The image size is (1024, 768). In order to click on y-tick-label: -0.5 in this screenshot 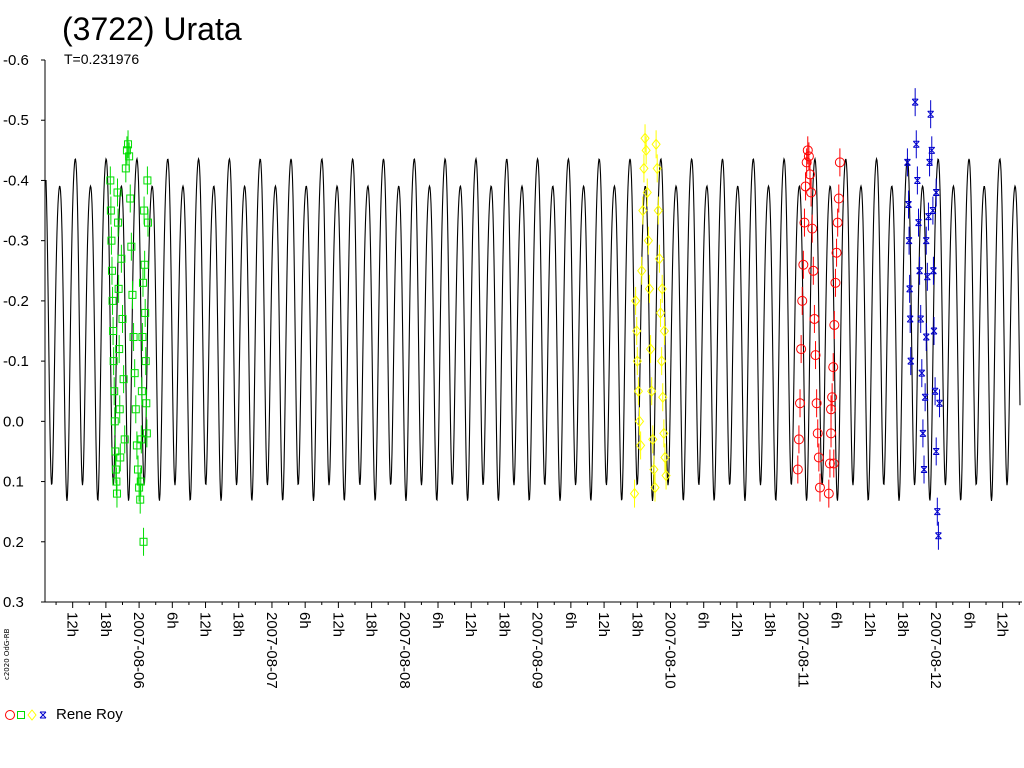, I will do `click(16, 120)`.